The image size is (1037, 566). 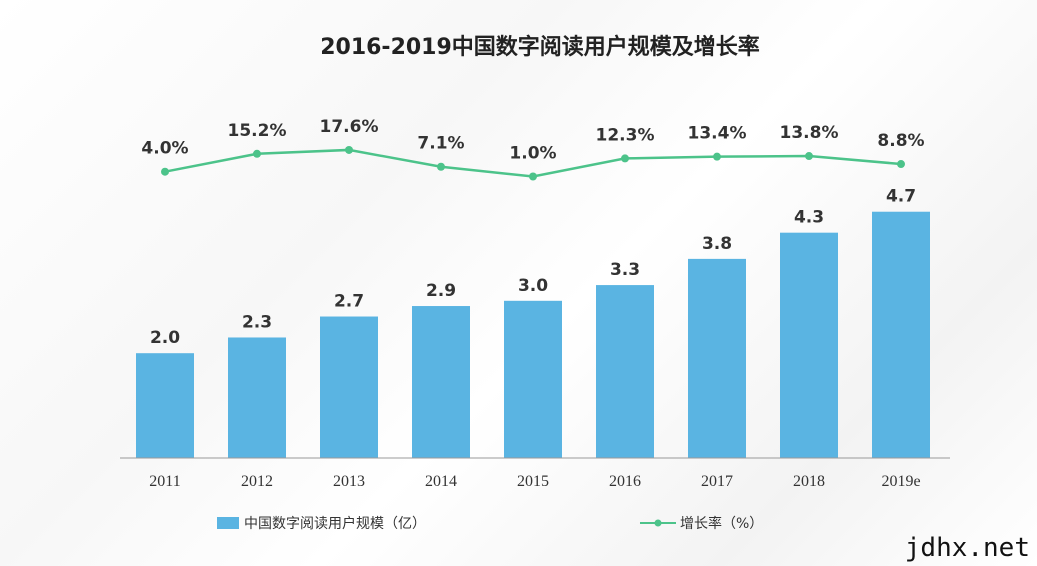 I want to click on growth-rate-label: 17.6%, so click(x=349, y=127).